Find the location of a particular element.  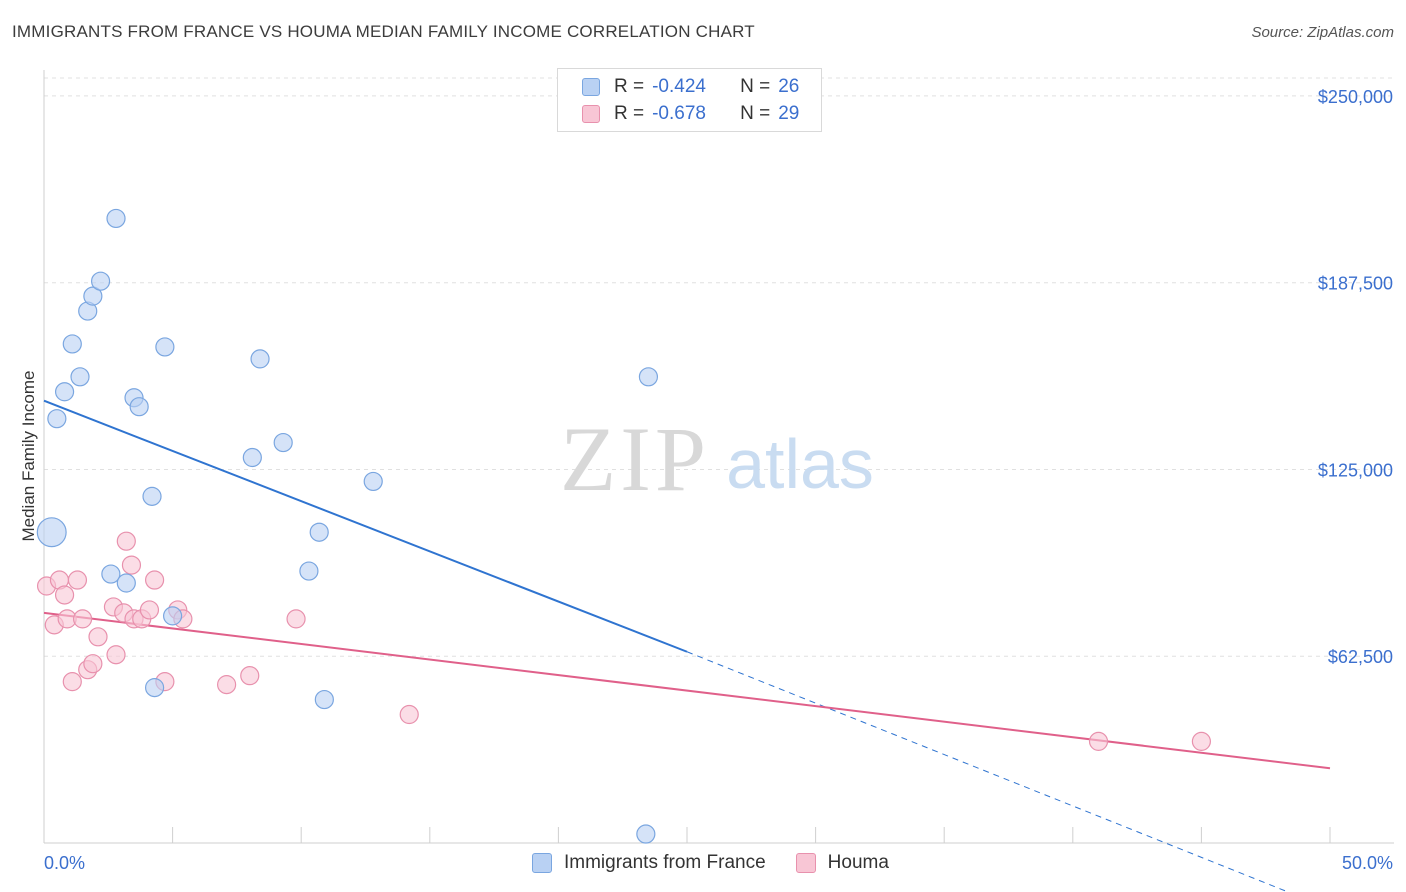

x-tick-label: 0.0% is located at coordinates (64, 863).